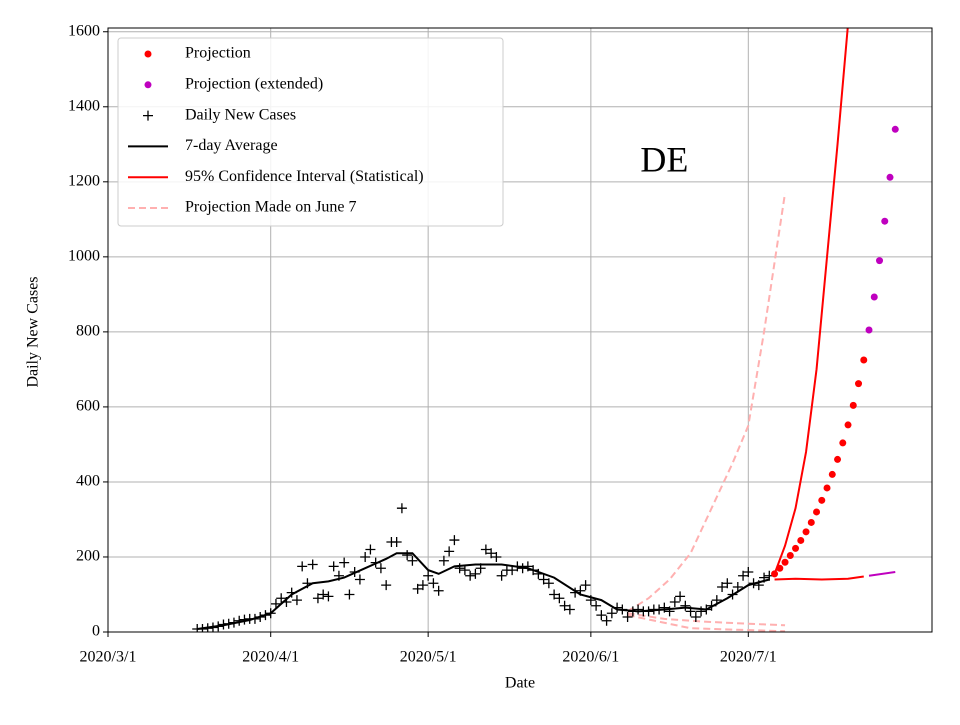 The image size is (960, 725). I want to click on y-tick-label: 400, so click(88, 481).